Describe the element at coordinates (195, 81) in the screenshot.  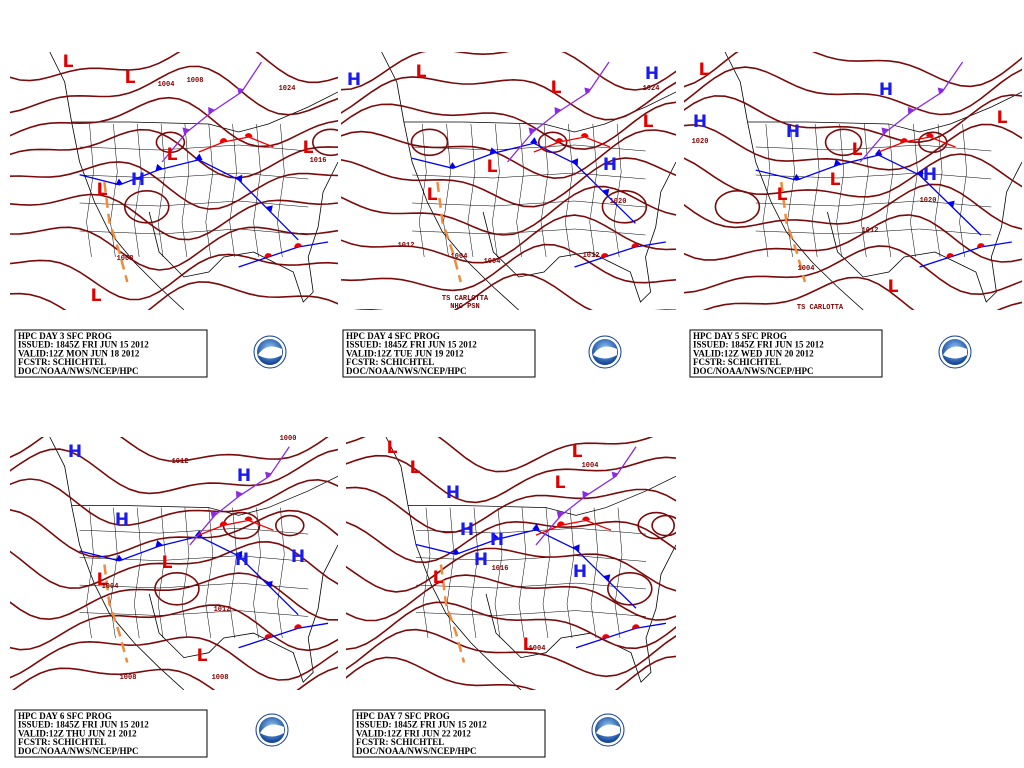
I see `map-label: 1008` at that location.